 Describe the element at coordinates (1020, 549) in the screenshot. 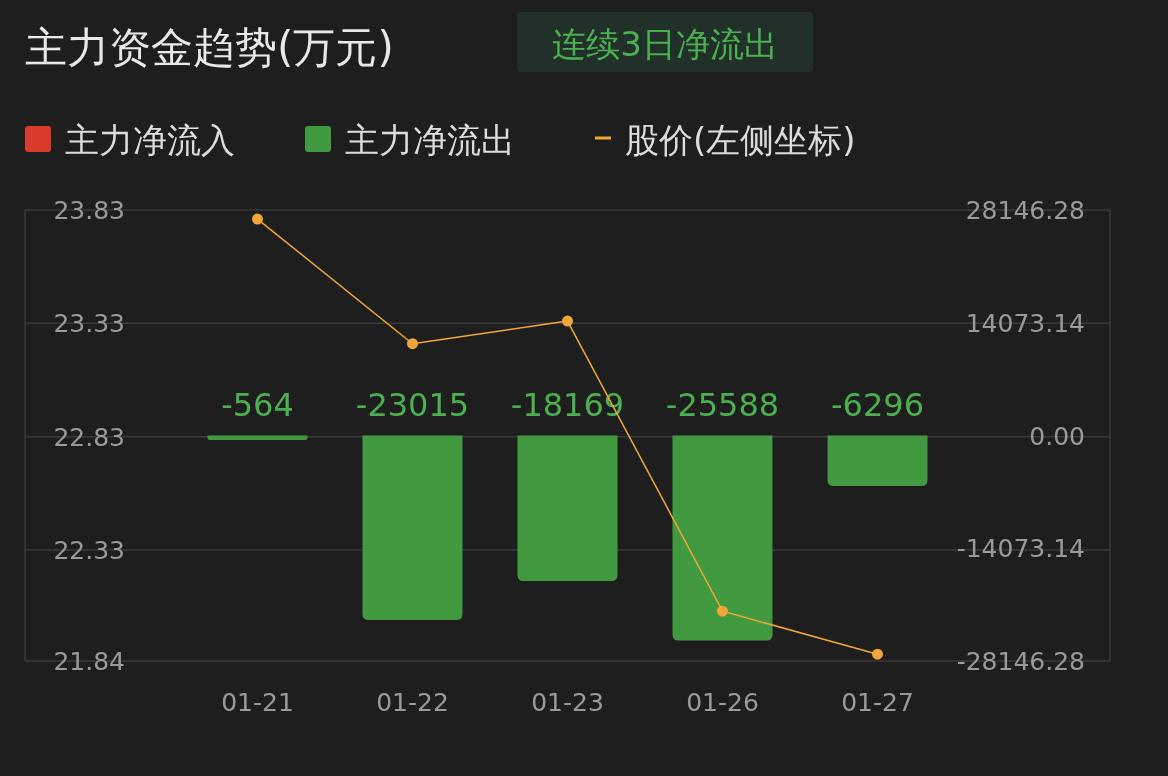

I see `y2-tick-label: -14073.14` at that location.